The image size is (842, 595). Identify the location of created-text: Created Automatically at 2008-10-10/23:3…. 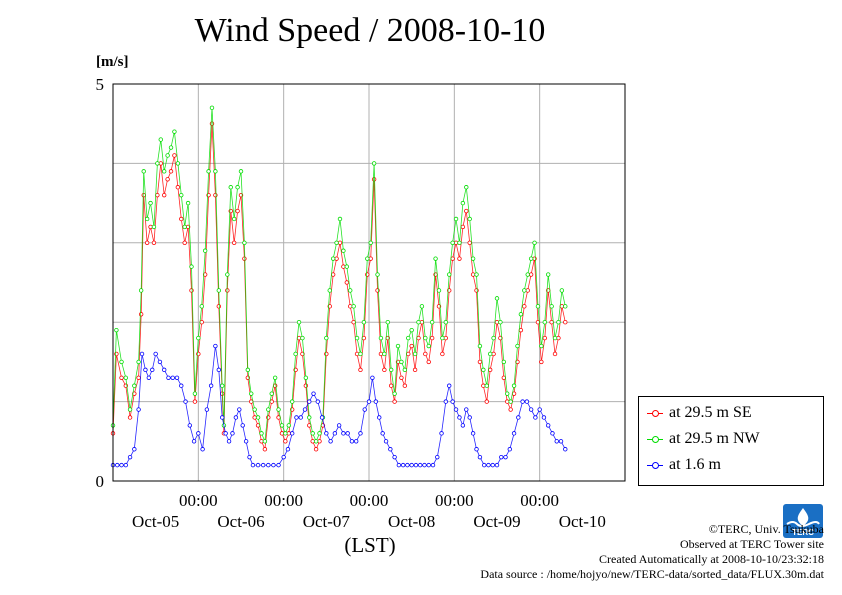
(711, 559).